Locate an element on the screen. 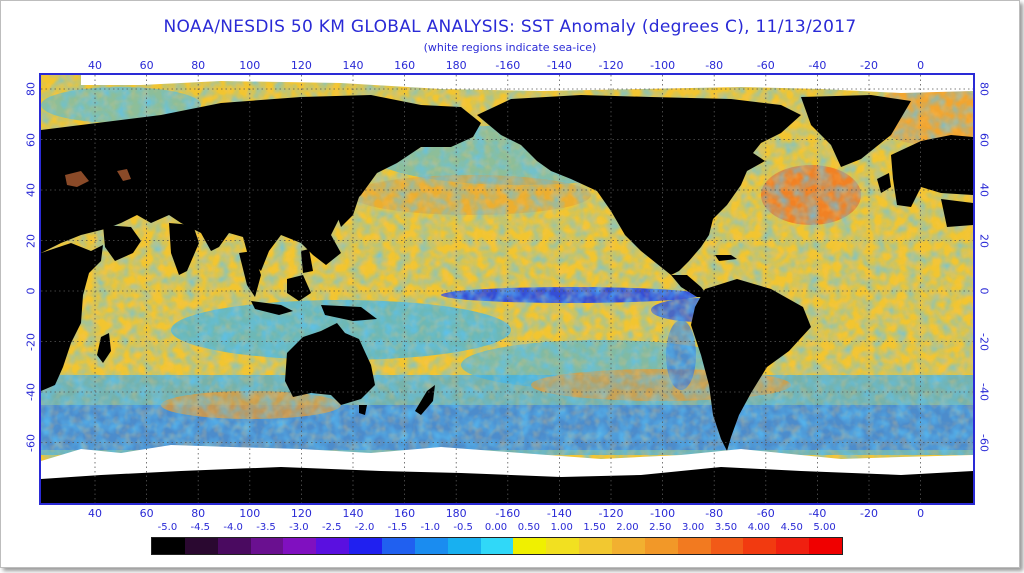 This screenshot has width=1024, height=573. latitude-label: -40 is located at coordinates (984, 392).